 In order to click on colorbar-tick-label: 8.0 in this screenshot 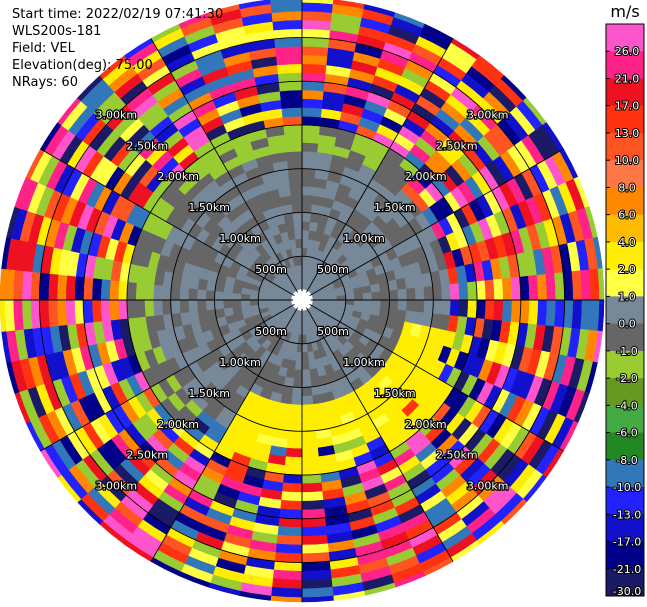, I will do `click(627, 187)`.